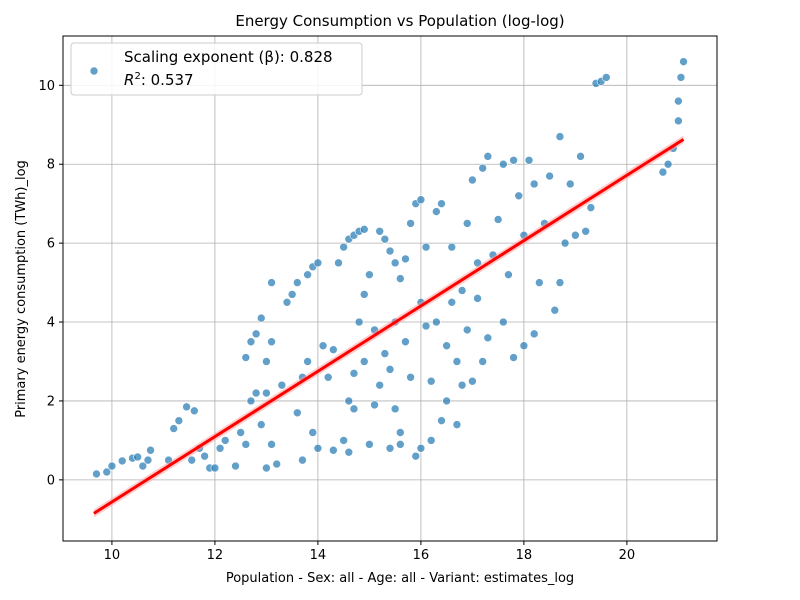  Describe the element at coordinates (51, 323) in the screenshot. I see `y-tick-label: 4` at that location.